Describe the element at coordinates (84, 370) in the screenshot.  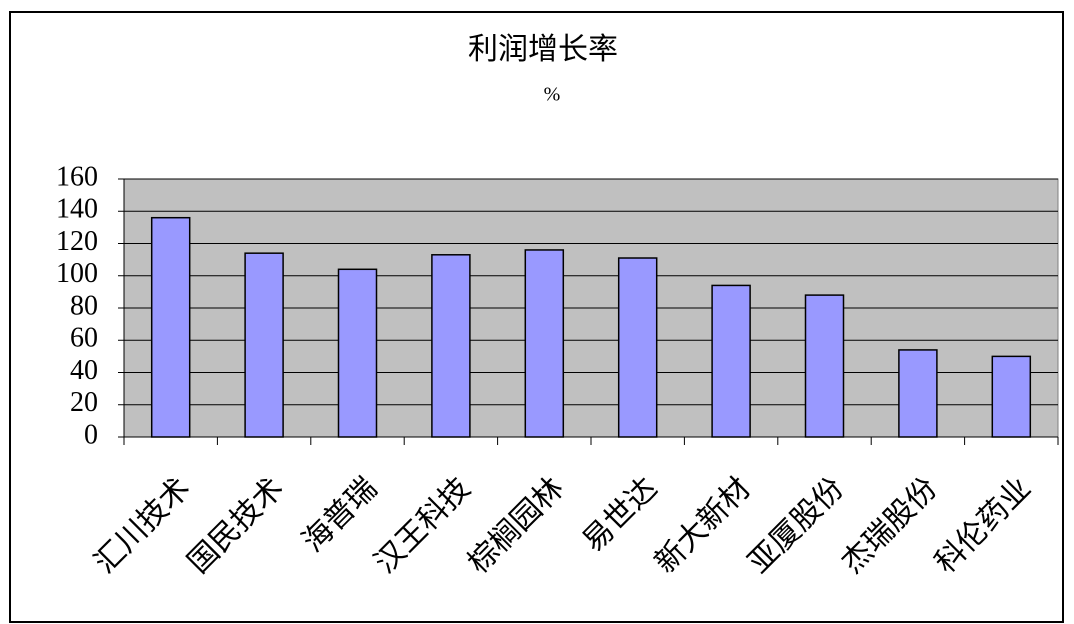
I see `y-tick-label: 40` at that location.